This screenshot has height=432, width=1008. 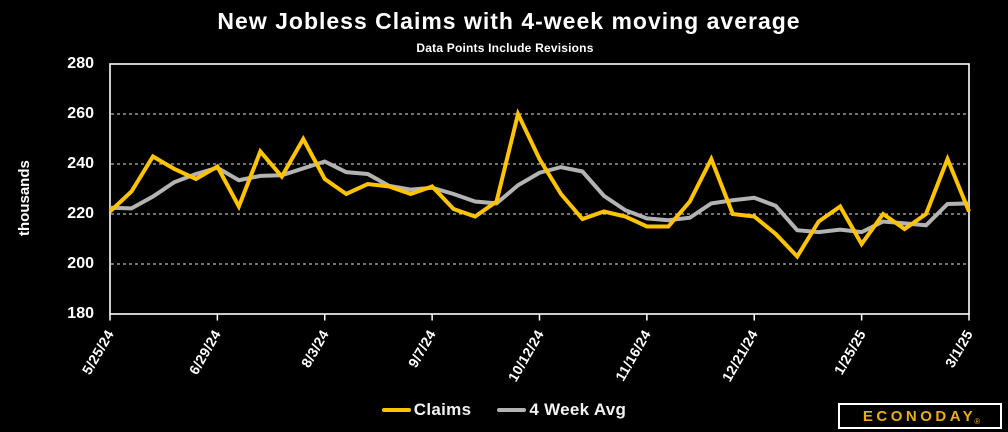 I want to click on legend: Claims 4 Week Avg, so click(x=504, y=410).